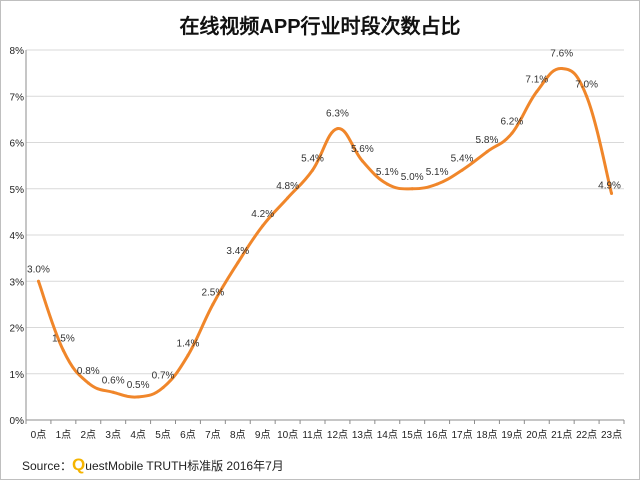 The image size is (640, 480). What do you see at coordinates (47, 466) in the screenshot?
I see `source-prefix: Source：` at bounding box center [47, 466].